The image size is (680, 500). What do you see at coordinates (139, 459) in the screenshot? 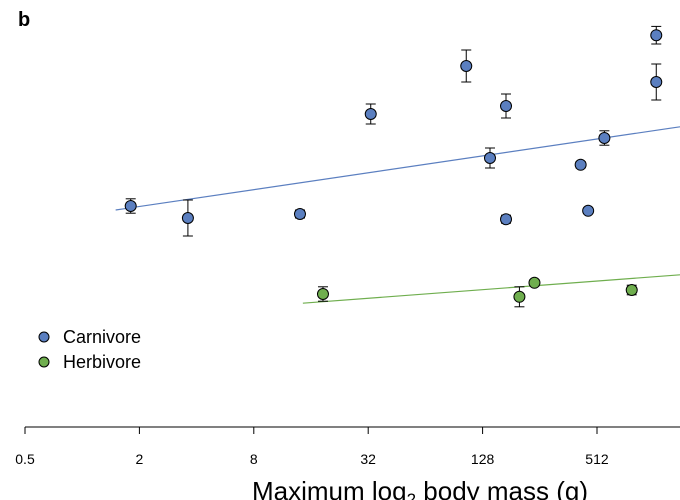
I see `x-tick-label: 2` at bounding box center [139, 459].